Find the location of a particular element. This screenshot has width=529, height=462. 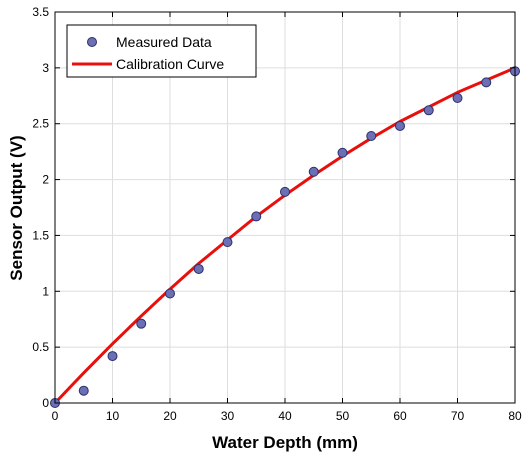

y-tick-label: 1 is located at coordinates (45, 291).